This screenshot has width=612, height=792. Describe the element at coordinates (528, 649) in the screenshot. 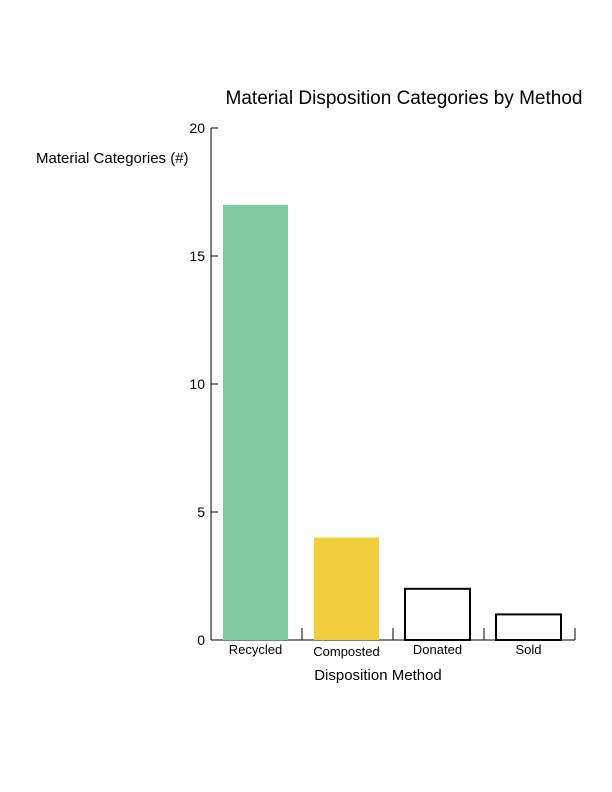

I see `x-tick-label: Sold` at that location.